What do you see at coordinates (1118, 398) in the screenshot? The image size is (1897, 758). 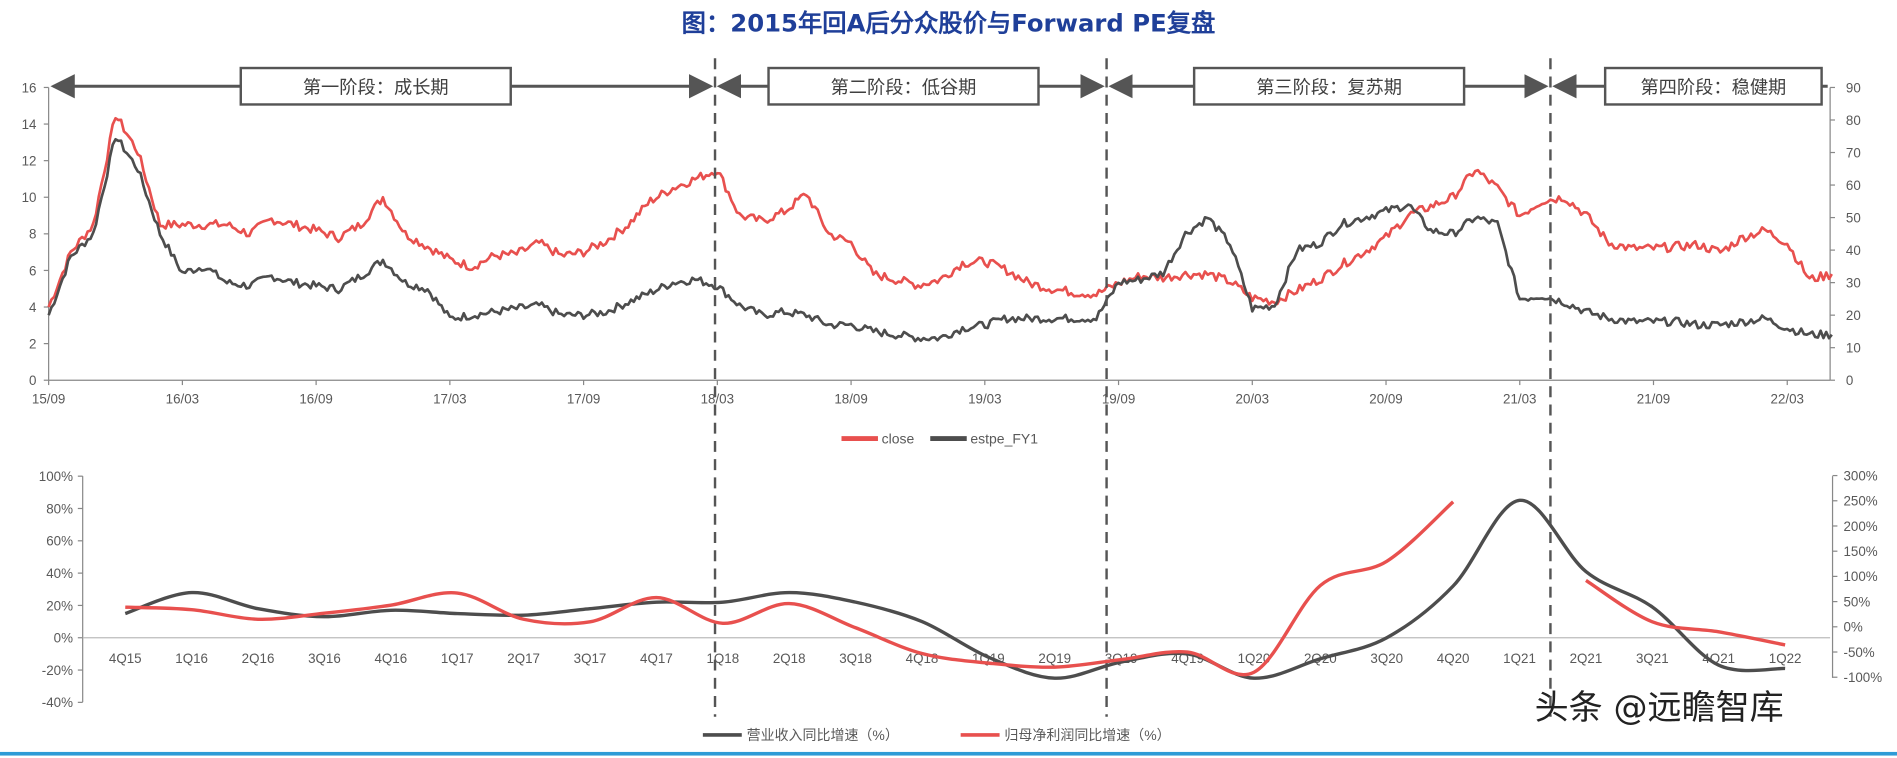 I see `x-tick-label: 19/09` at bounding box center [1118, 398].